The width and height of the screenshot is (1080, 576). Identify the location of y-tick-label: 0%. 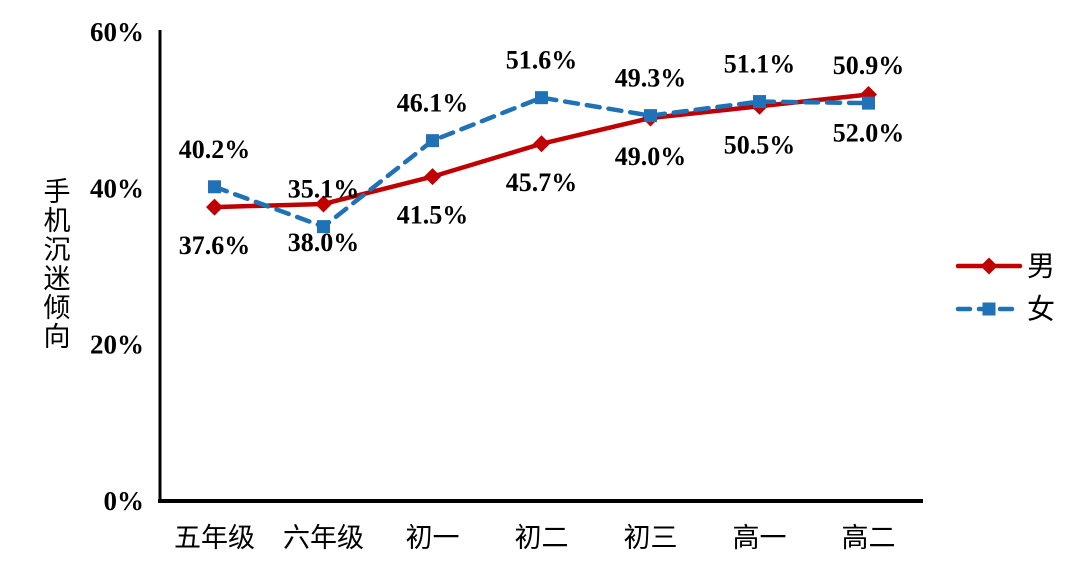
(124, 501).